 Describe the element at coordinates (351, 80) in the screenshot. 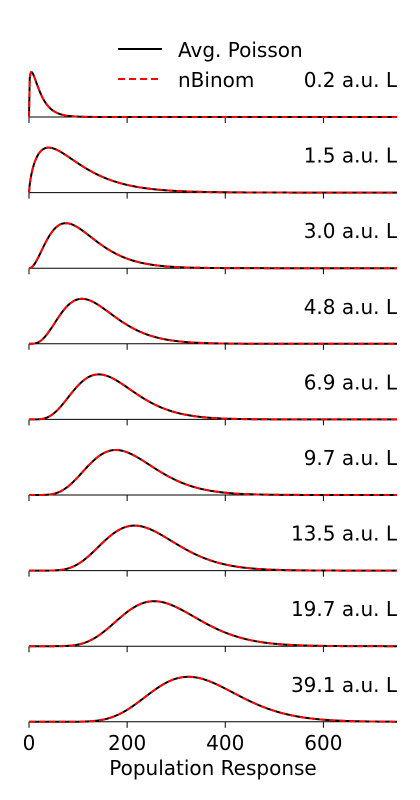

I see `panel-label: 0.2 a.u. L` at that location.